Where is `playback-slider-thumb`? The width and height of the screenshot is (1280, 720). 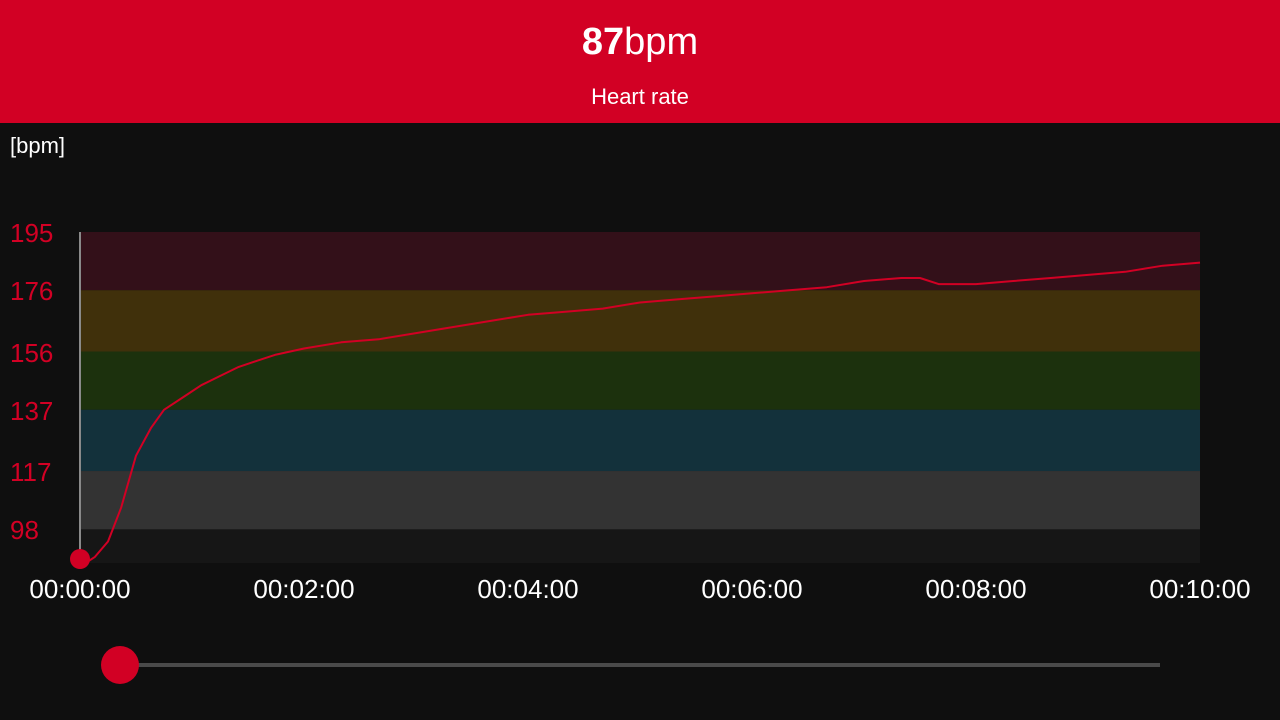 playback-slider-thumb is located at coordinates (120, 665).